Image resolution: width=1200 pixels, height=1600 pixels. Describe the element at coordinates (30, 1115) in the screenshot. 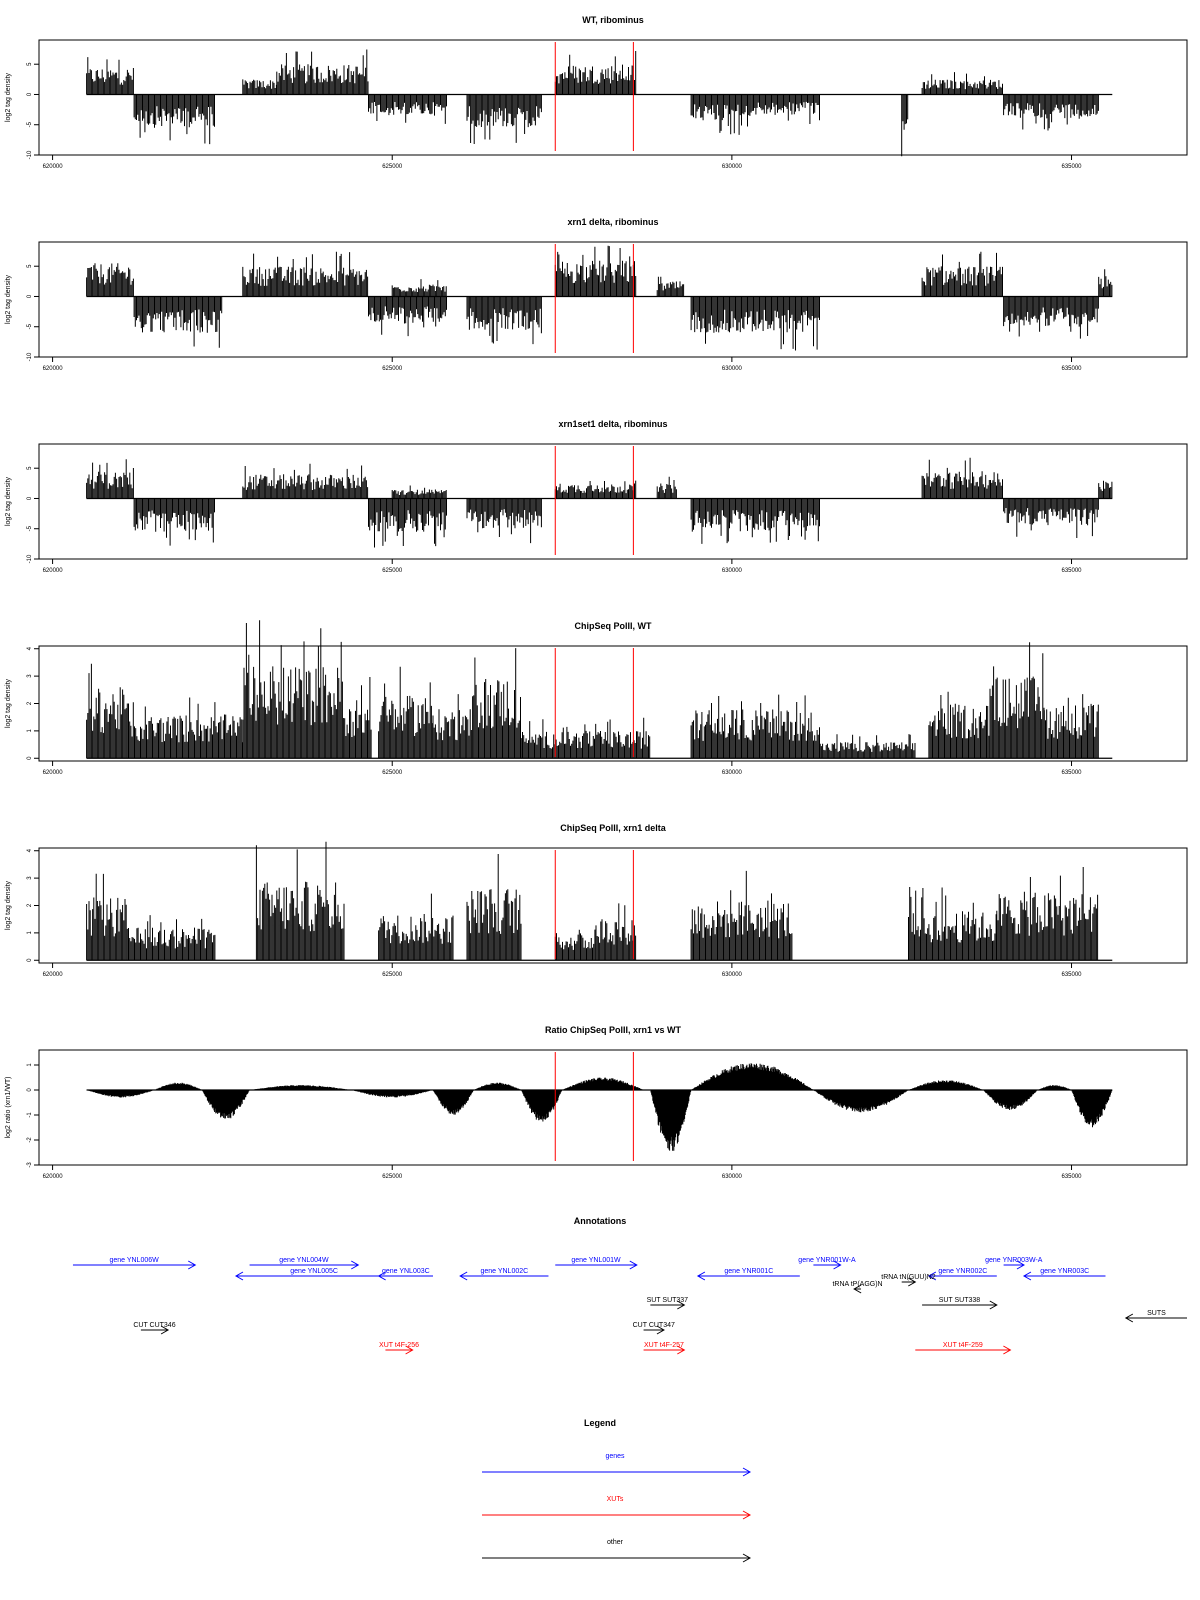

I see `y-tick-label: -1` at that location.